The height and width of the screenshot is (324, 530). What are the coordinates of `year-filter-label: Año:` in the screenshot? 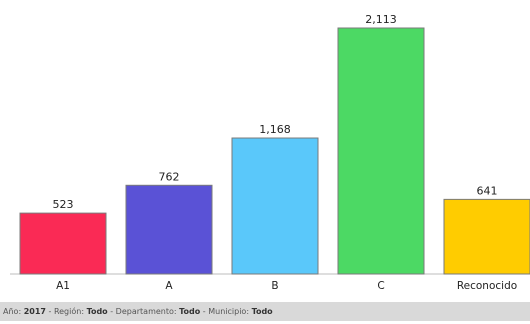 It's located at (13, 311).